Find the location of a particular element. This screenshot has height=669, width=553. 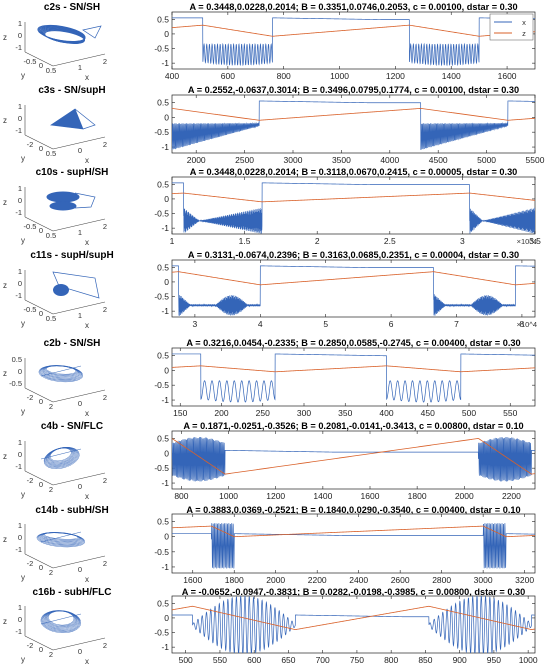

x-tick-label: 1600 is located at coordinates (192, 580).